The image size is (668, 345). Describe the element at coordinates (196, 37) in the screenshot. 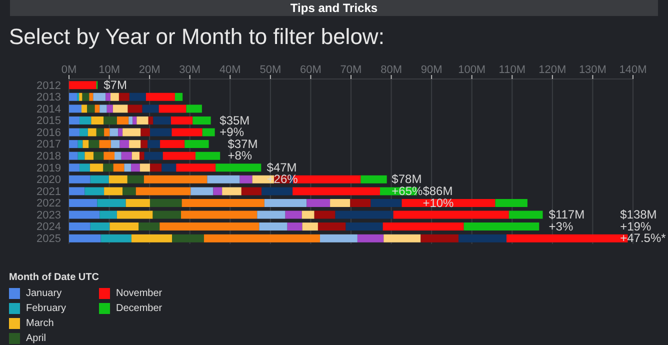

I see `chart-title: Select by Year or Month to filter below:` at that location.